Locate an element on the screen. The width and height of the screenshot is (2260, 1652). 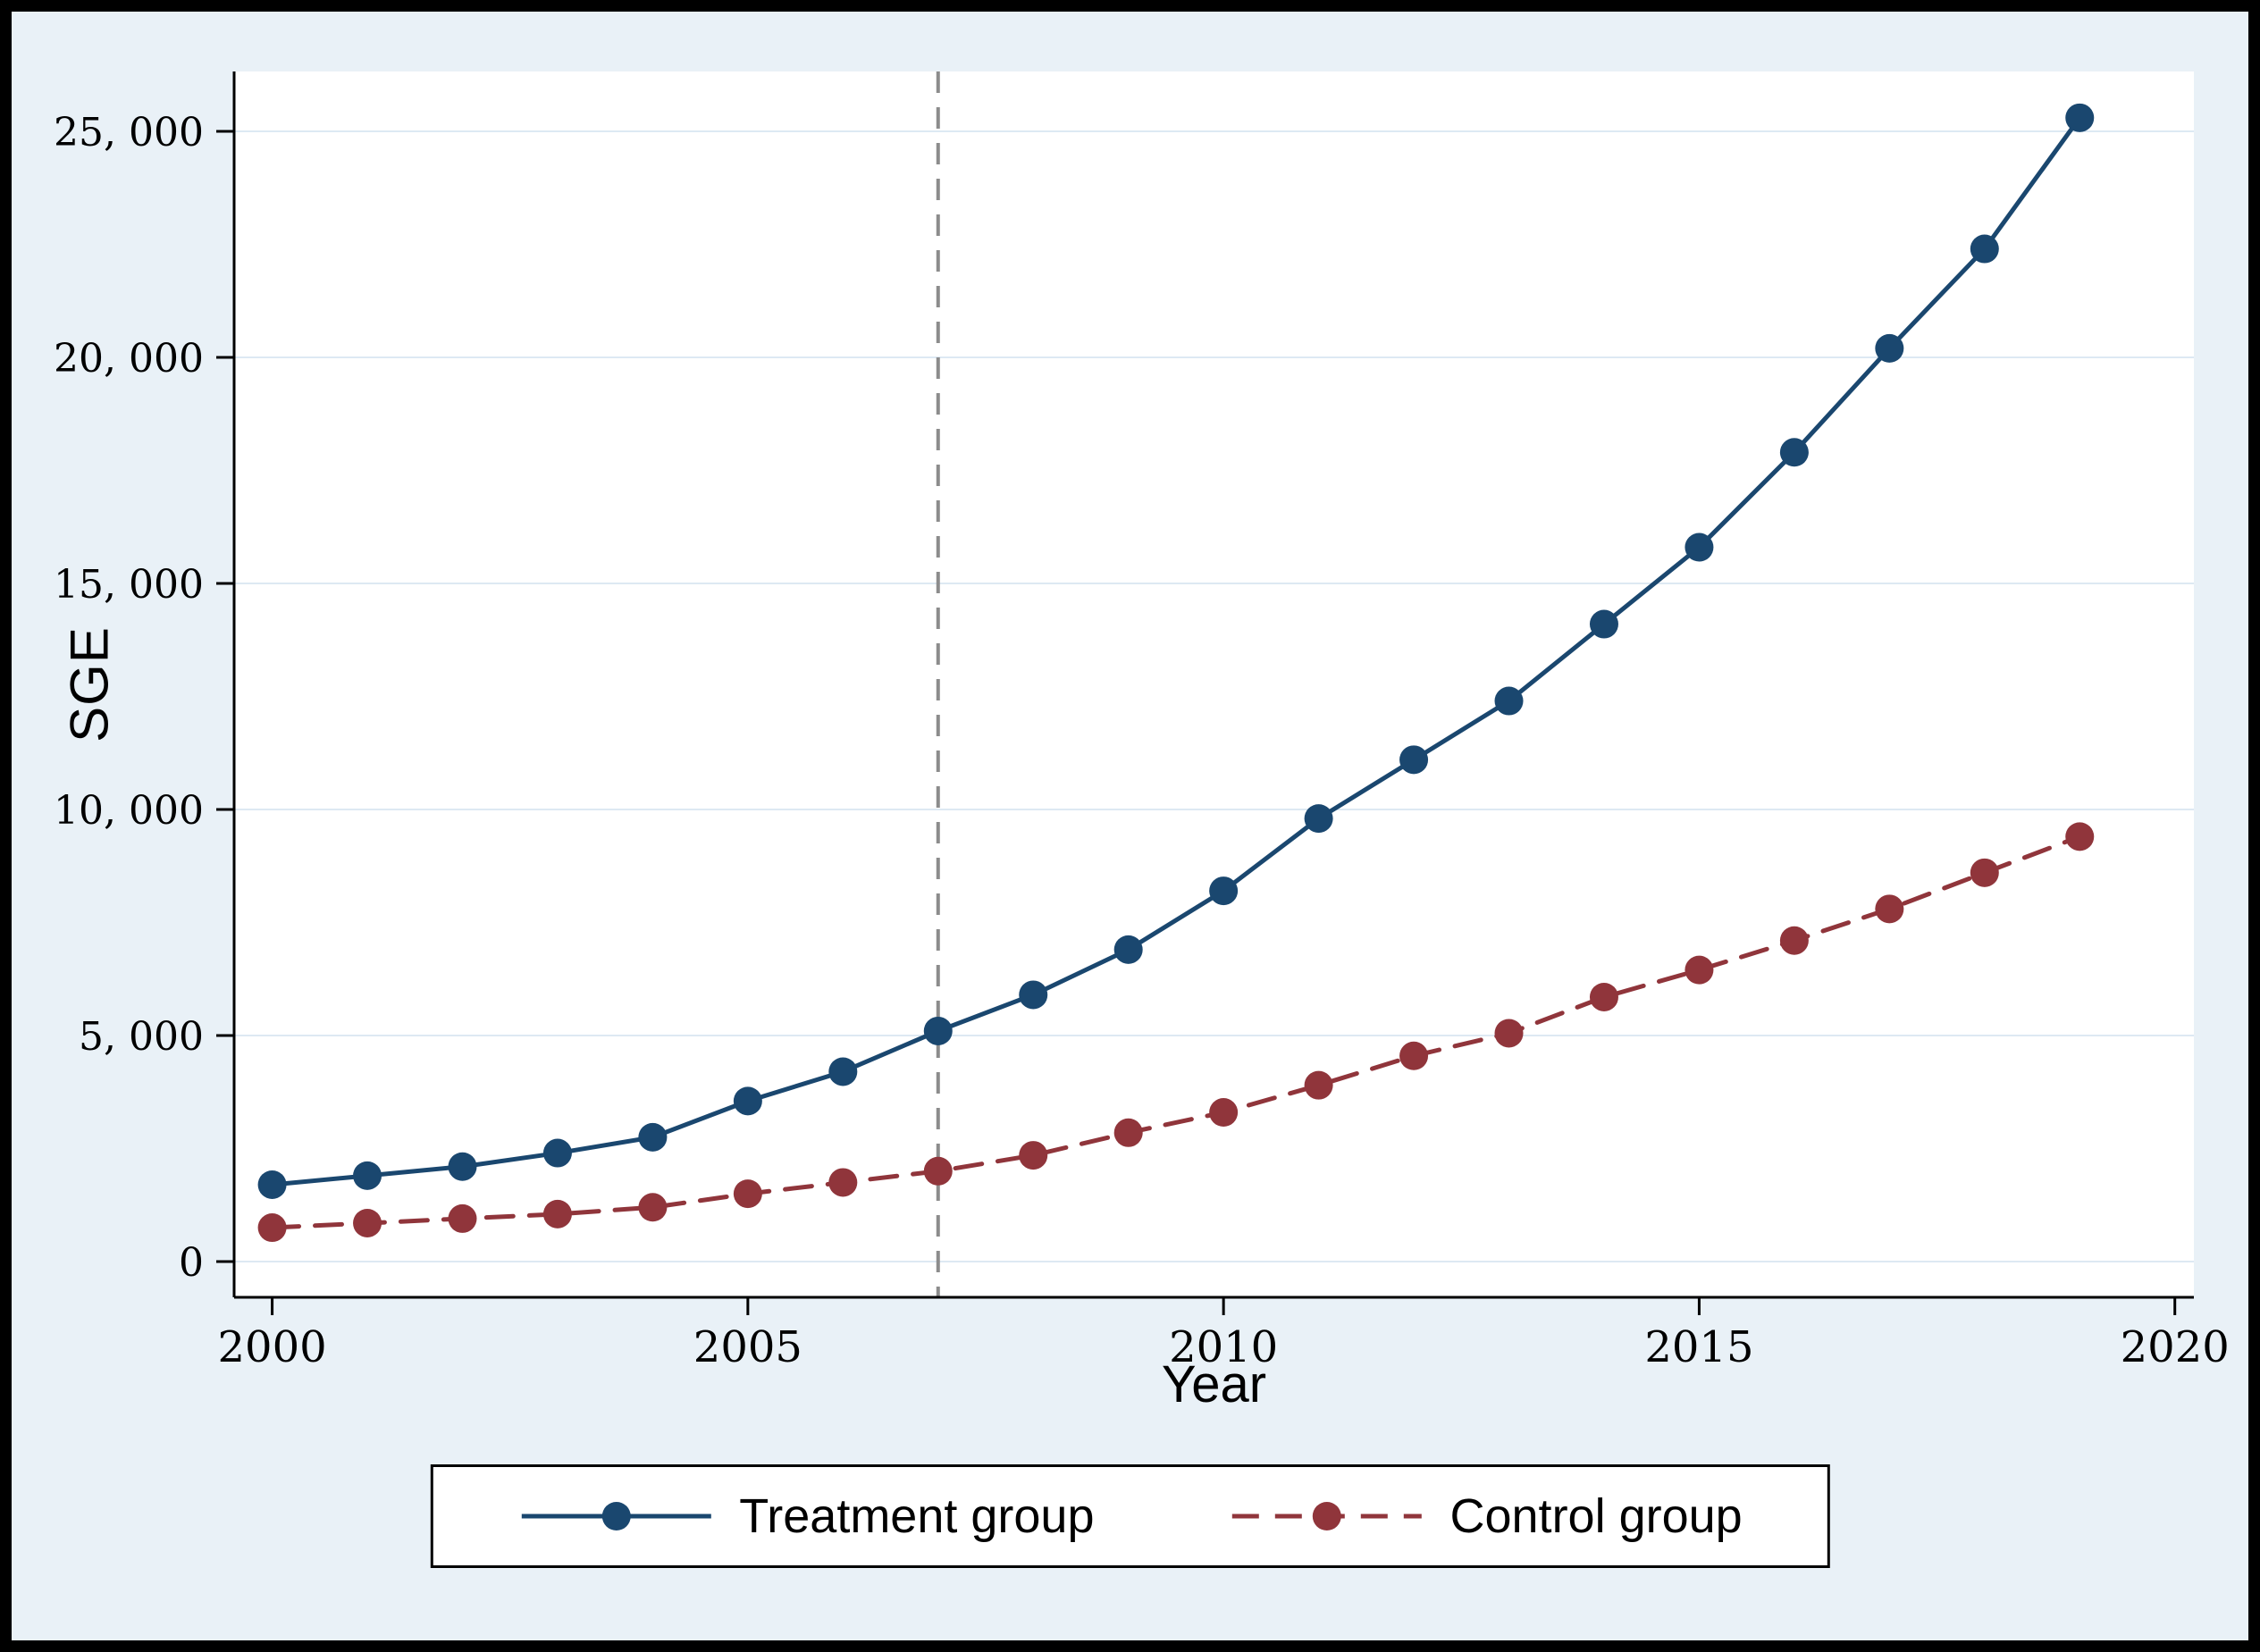
svg-text: 2020 is located at coordinates (2175, 1347).